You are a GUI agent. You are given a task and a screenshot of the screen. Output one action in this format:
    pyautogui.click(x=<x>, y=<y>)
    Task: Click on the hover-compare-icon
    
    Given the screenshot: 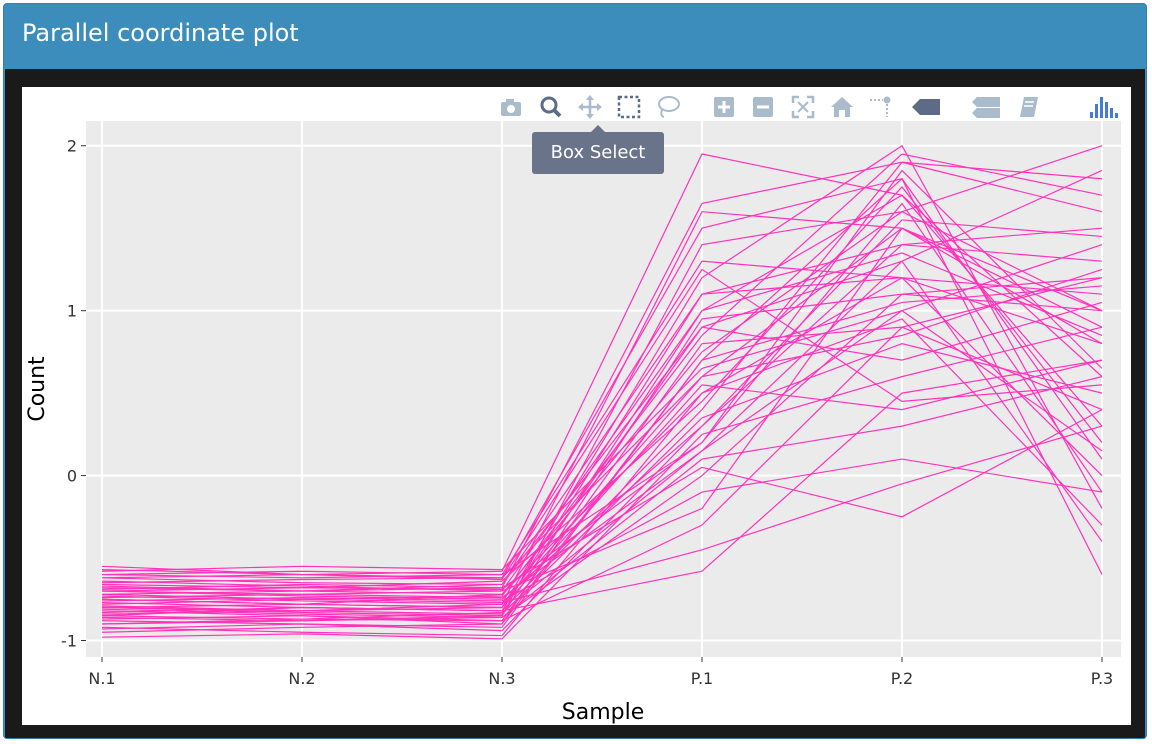 What is the action you would take?
    pyautogui.click(x=986, y=107)
    